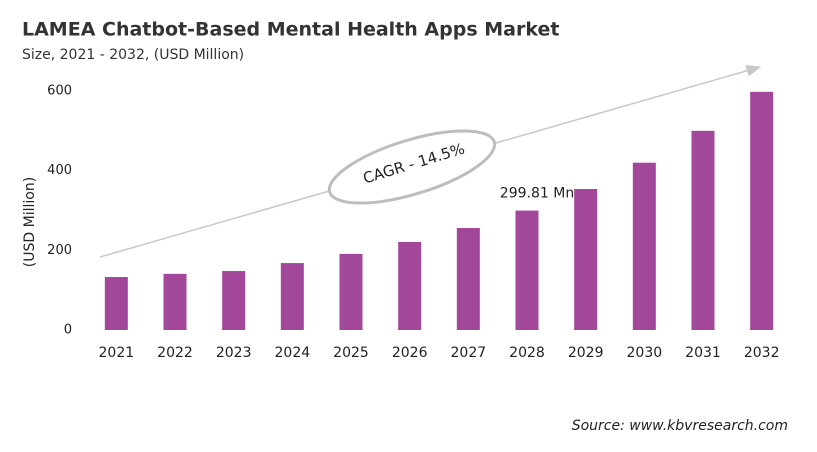 This screenshot has height=452, width=817. I want to click on y-tick-label: 400, so click(59, 170).